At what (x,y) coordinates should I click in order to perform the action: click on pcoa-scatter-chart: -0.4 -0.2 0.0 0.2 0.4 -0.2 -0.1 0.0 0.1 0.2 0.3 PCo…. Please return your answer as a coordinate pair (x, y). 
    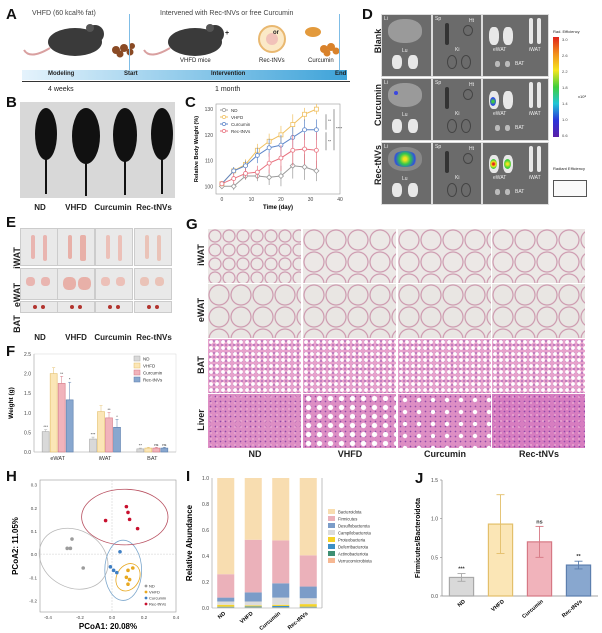
    Looking at the image, I should click on (95, 555).